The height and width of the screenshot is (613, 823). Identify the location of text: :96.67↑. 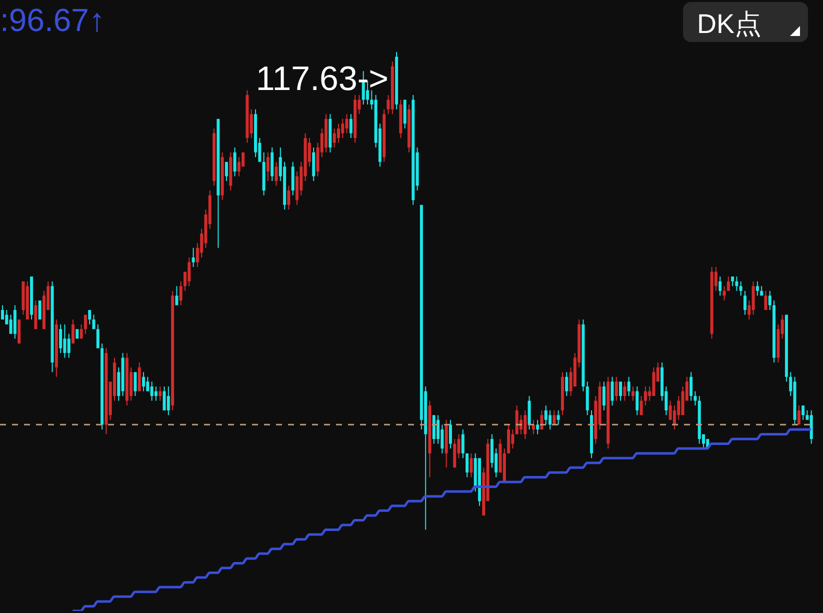
(52, 20).